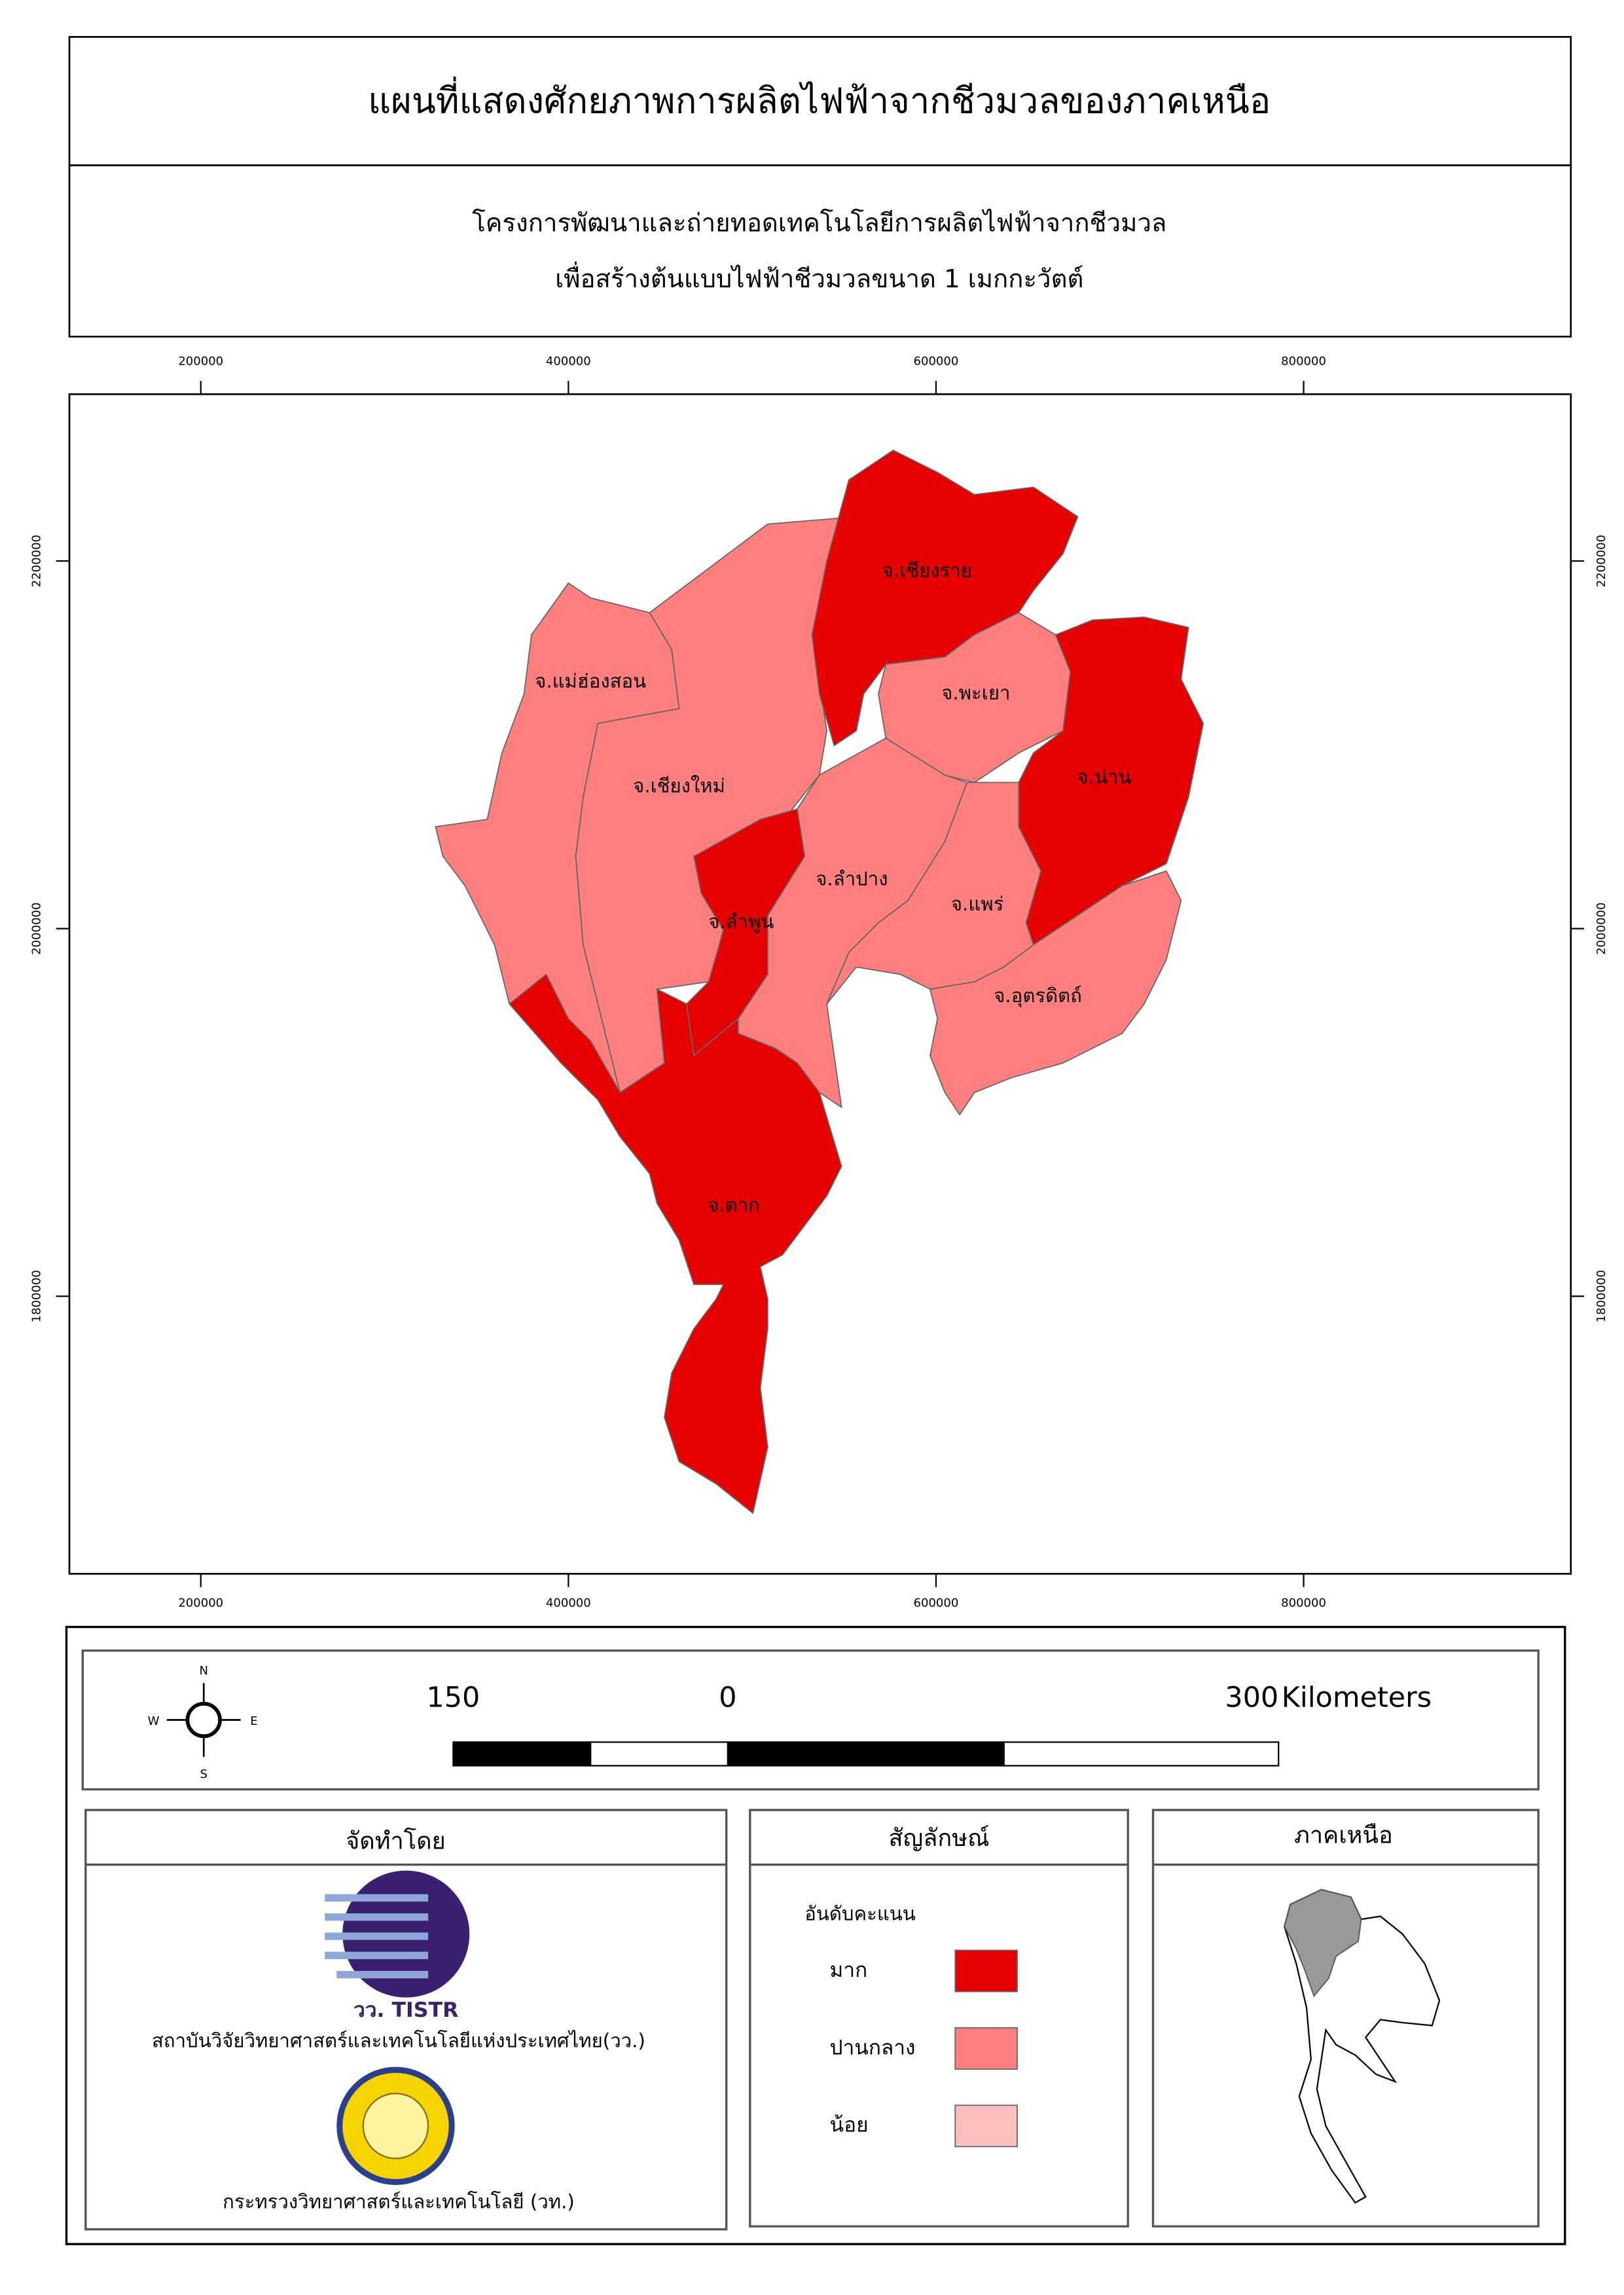  Describe the element at coordinates (734, 1205) in the screenshot. I see `province-label: จ.ตาก` at that location.